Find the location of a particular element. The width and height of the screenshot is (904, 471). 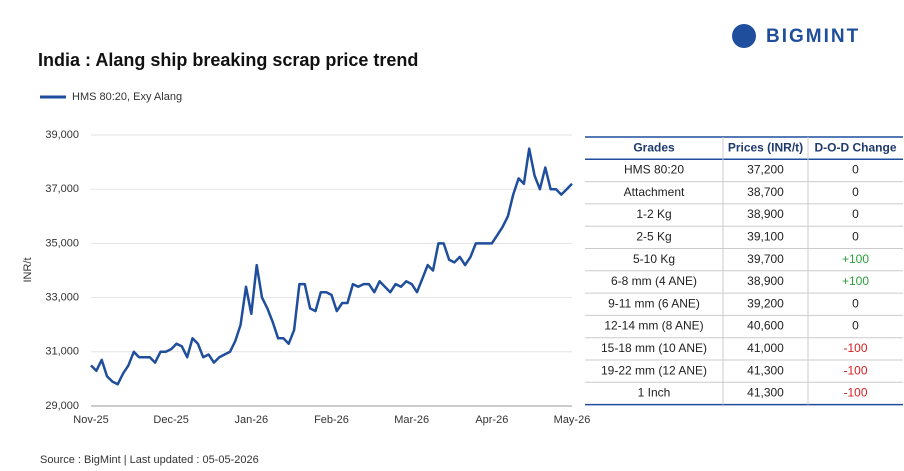

y-axis-label: INR/t is located at coordinates (28, 269).